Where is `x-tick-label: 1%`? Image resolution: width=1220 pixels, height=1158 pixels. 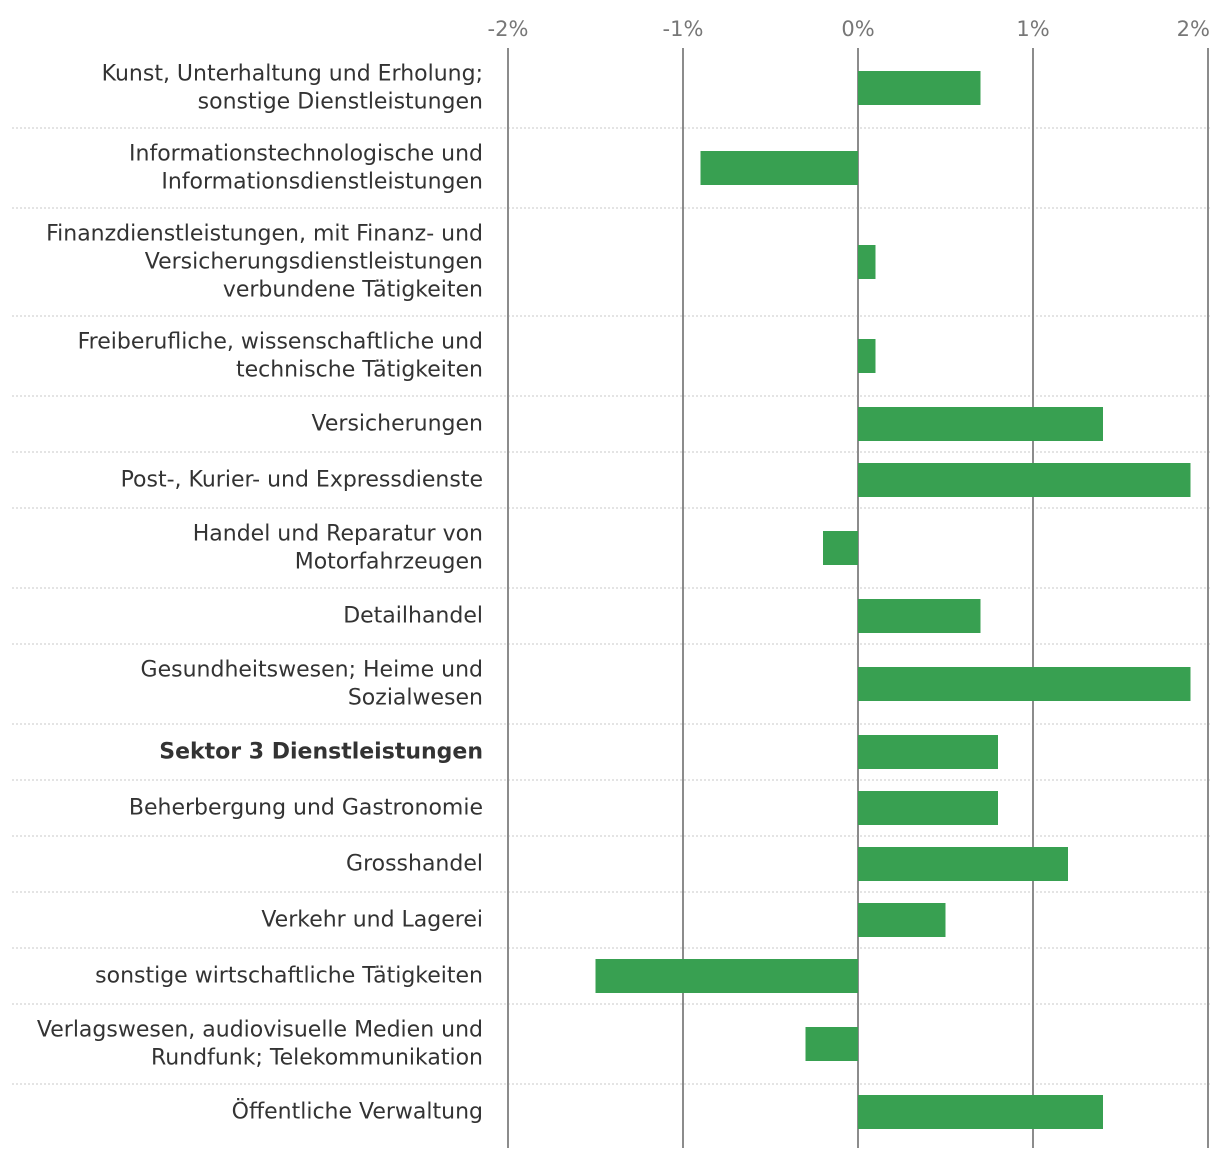
x-tick-label: 1% is located at coordinates (1032, 29).